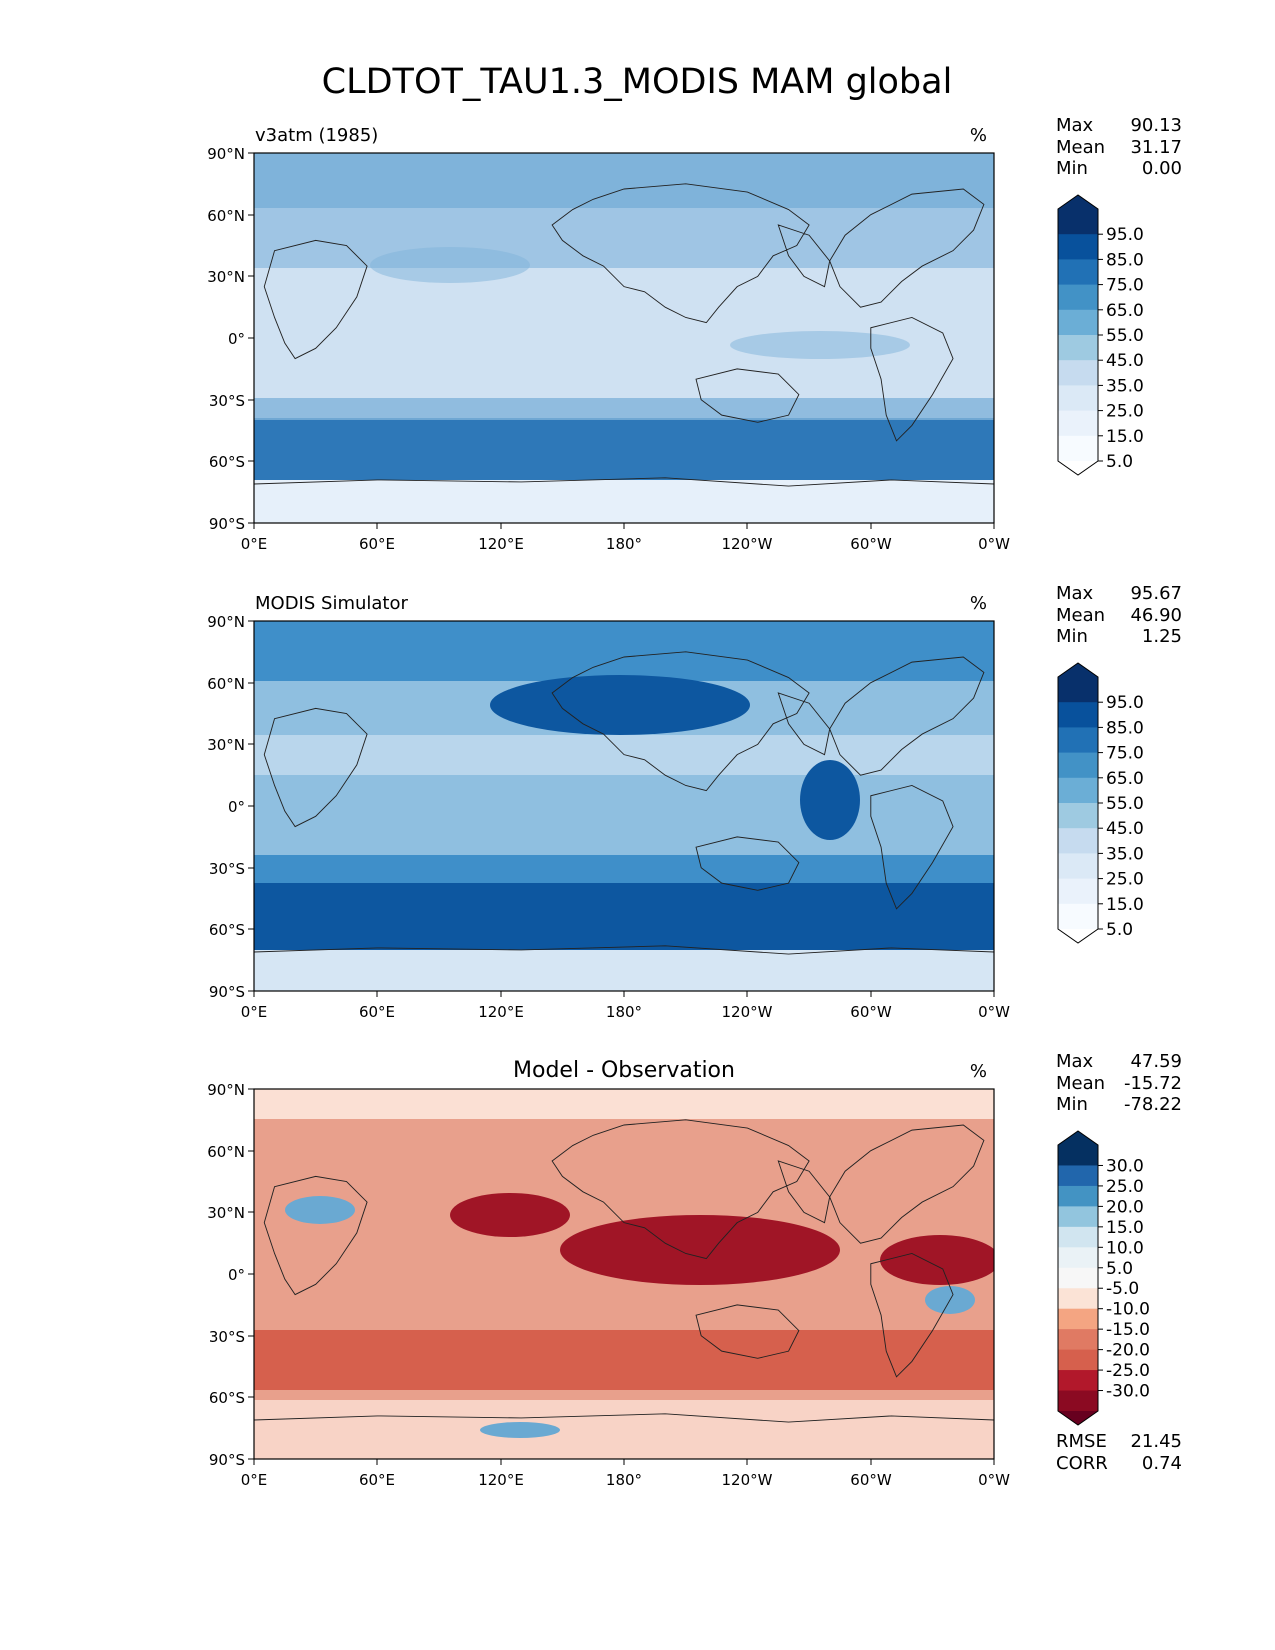 The height and width of the screenshot is (1650, 1275). What do you see at coordinates (1128, 1392) in the screenshot?
I see `colorbar-tick-label: -30.0` at bounding box center [1128, 1392].